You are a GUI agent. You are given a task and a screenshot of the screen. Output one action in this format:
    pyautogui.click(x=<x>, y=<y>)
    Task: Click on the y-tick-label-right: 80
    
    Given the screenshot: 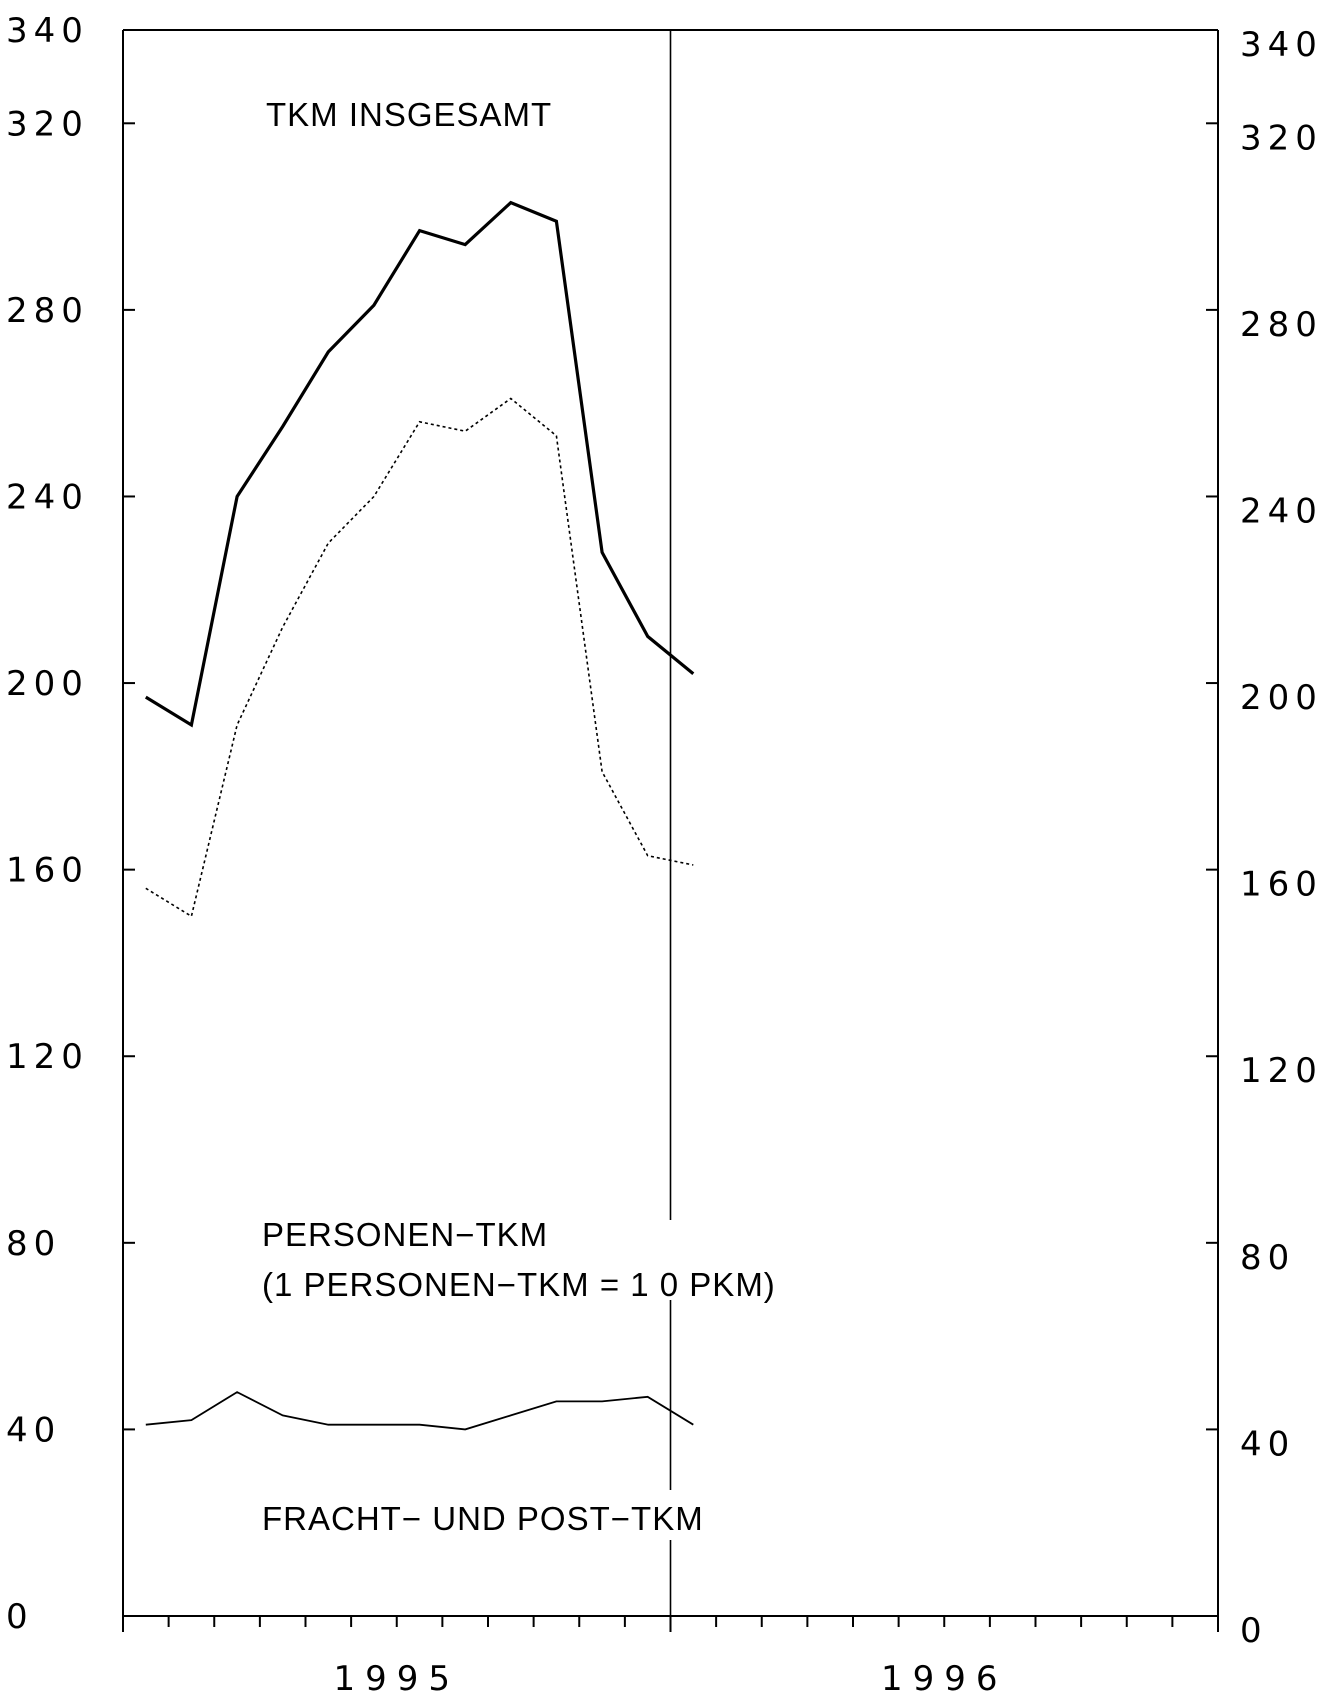 What is the action you would take?
    pyautogui.click(x=1267, y=1258)
    